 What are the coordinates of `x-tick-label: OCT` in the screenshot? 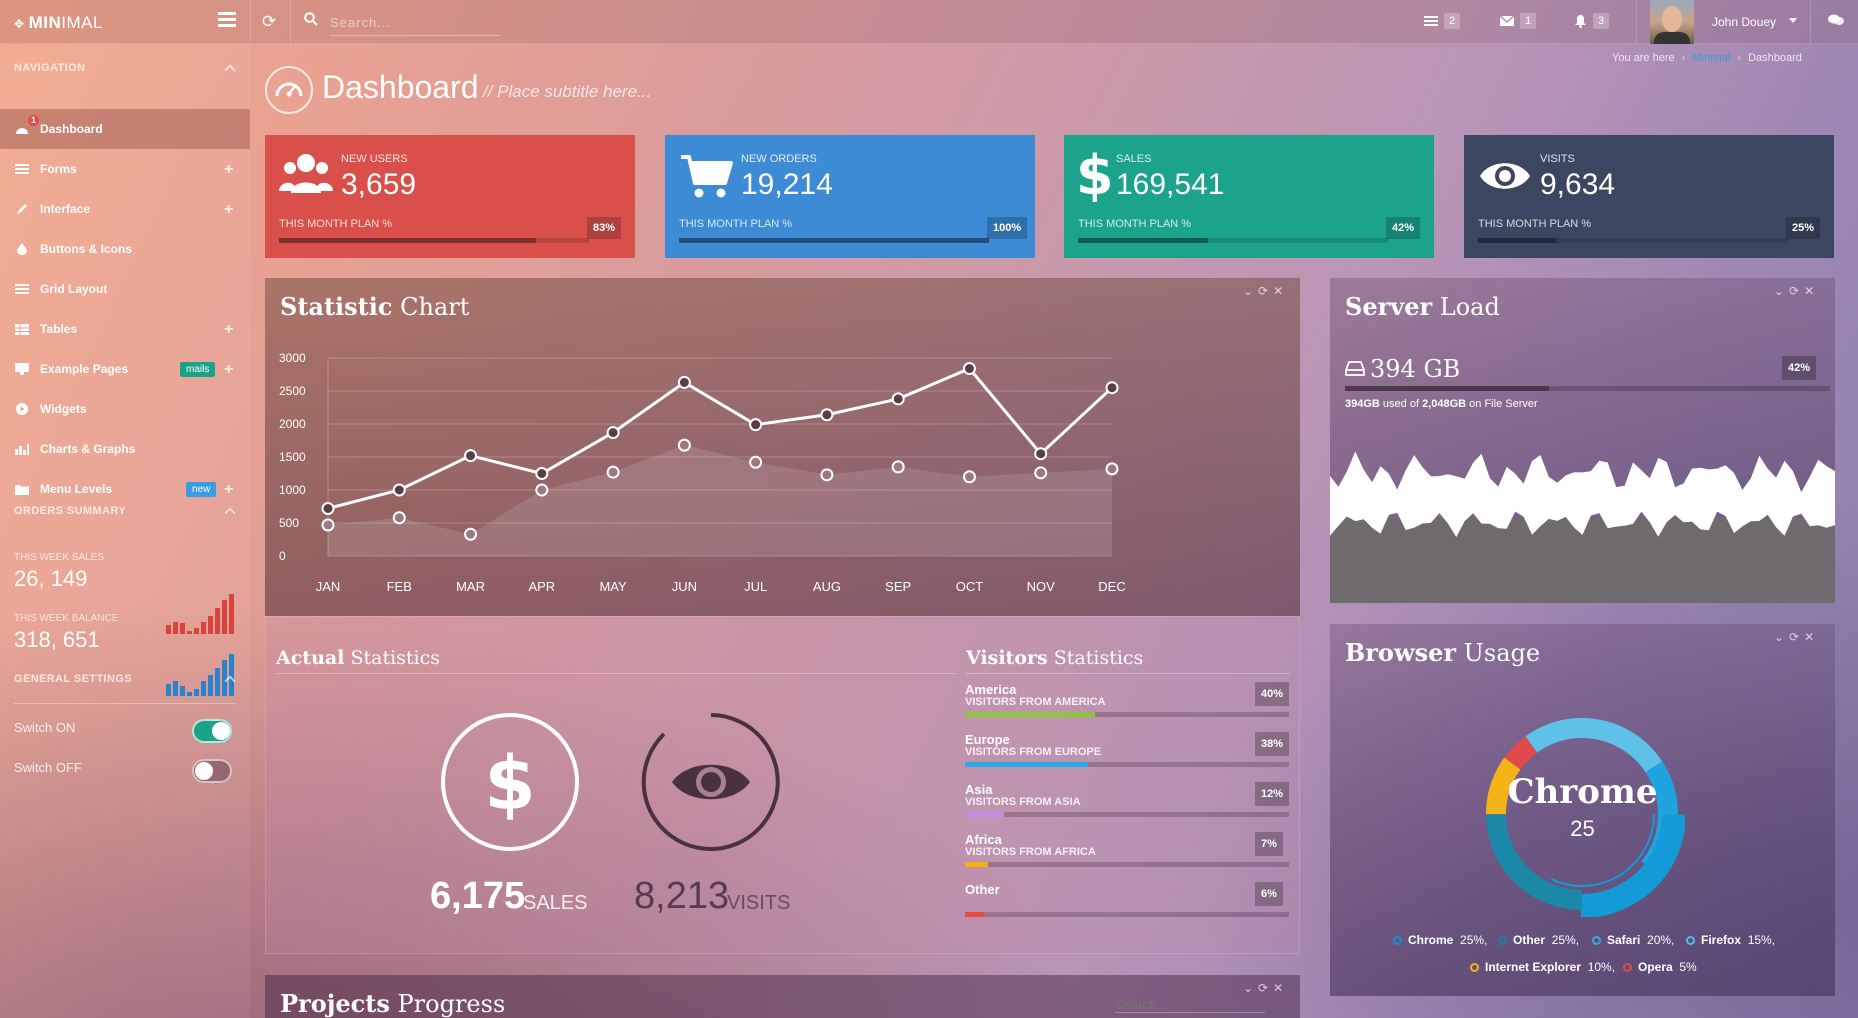 It's located at (970, 586).